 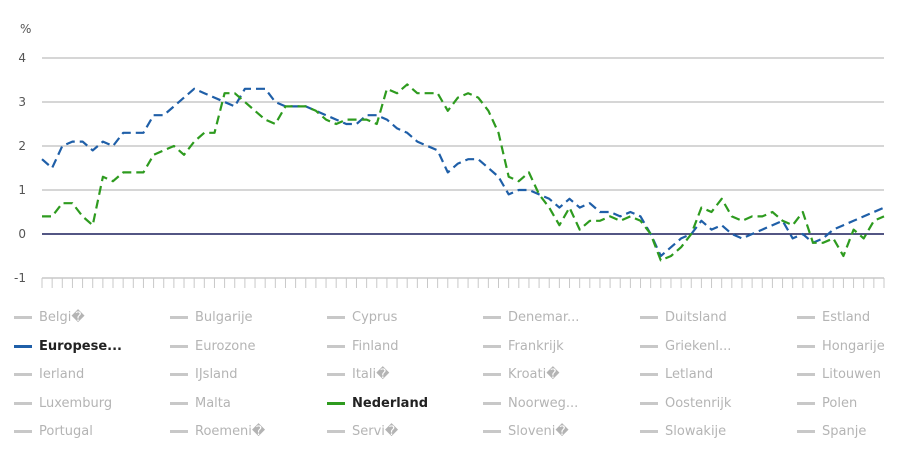 What do you see at coordinates (25, 29) in the screenshot?
I see `y-axis-unit-label: %` at bounding box center [25, 29].